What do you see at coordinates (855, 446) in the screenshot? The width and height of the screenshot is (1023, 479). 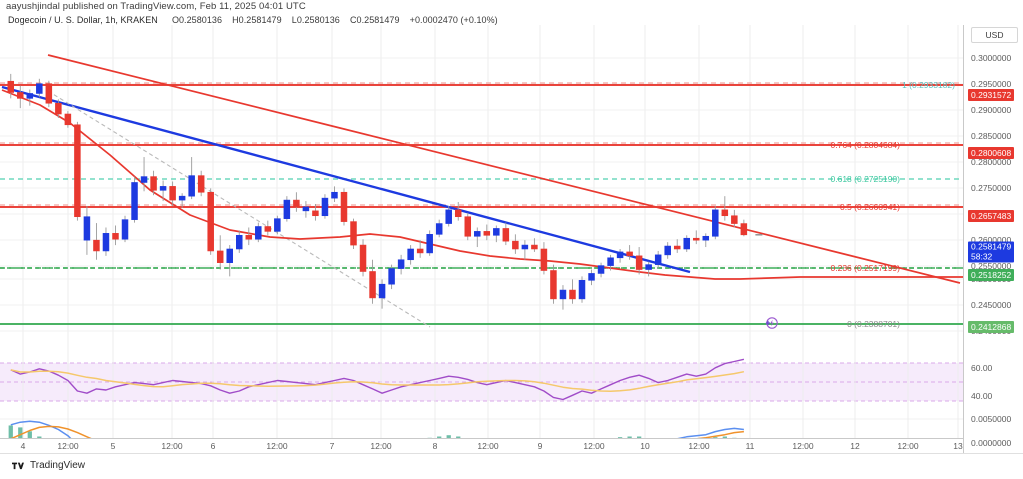 I see `time-tick: 12` at bounding box center [855, 446].